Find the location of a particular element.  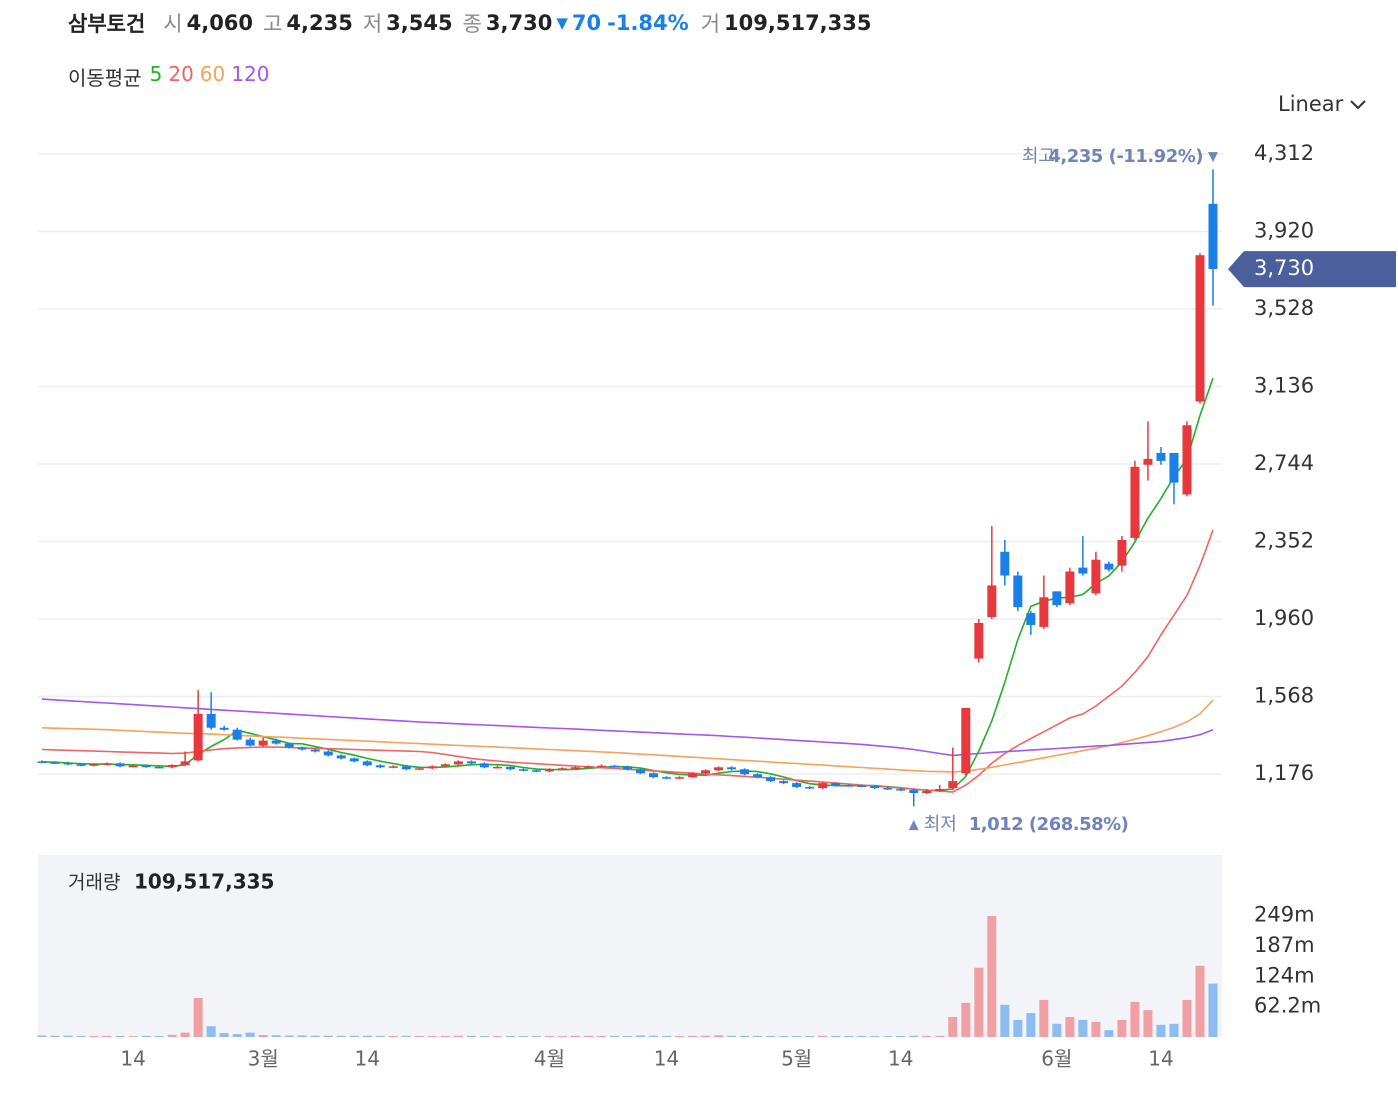

legend-entry: 5 is located at coordinates (156, 74).